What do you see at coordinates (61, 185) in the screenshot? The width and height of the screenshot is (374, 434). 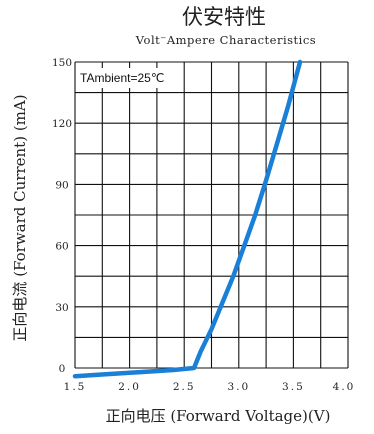 I see `y-tick-label: 90` at bounding box center [61, 185].